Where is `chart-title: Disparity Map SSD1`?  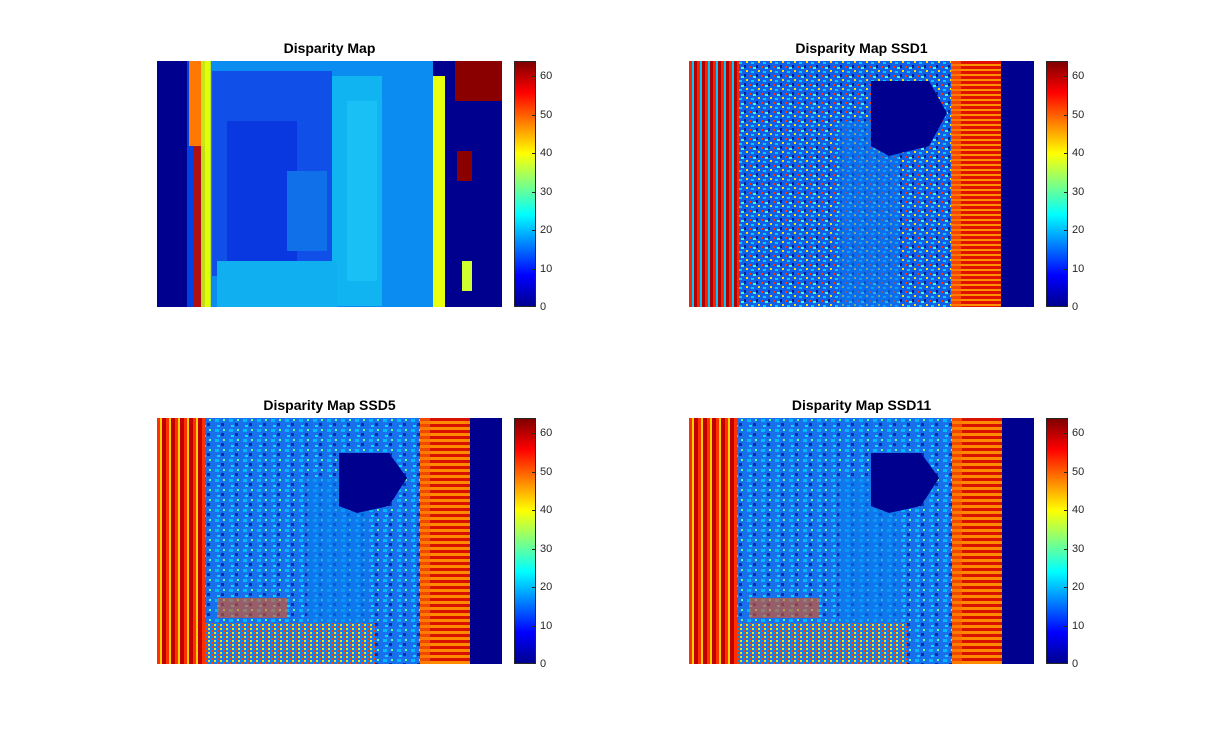
chart-title: Disparity Map SSD1 is located at coordinates (861, 48).